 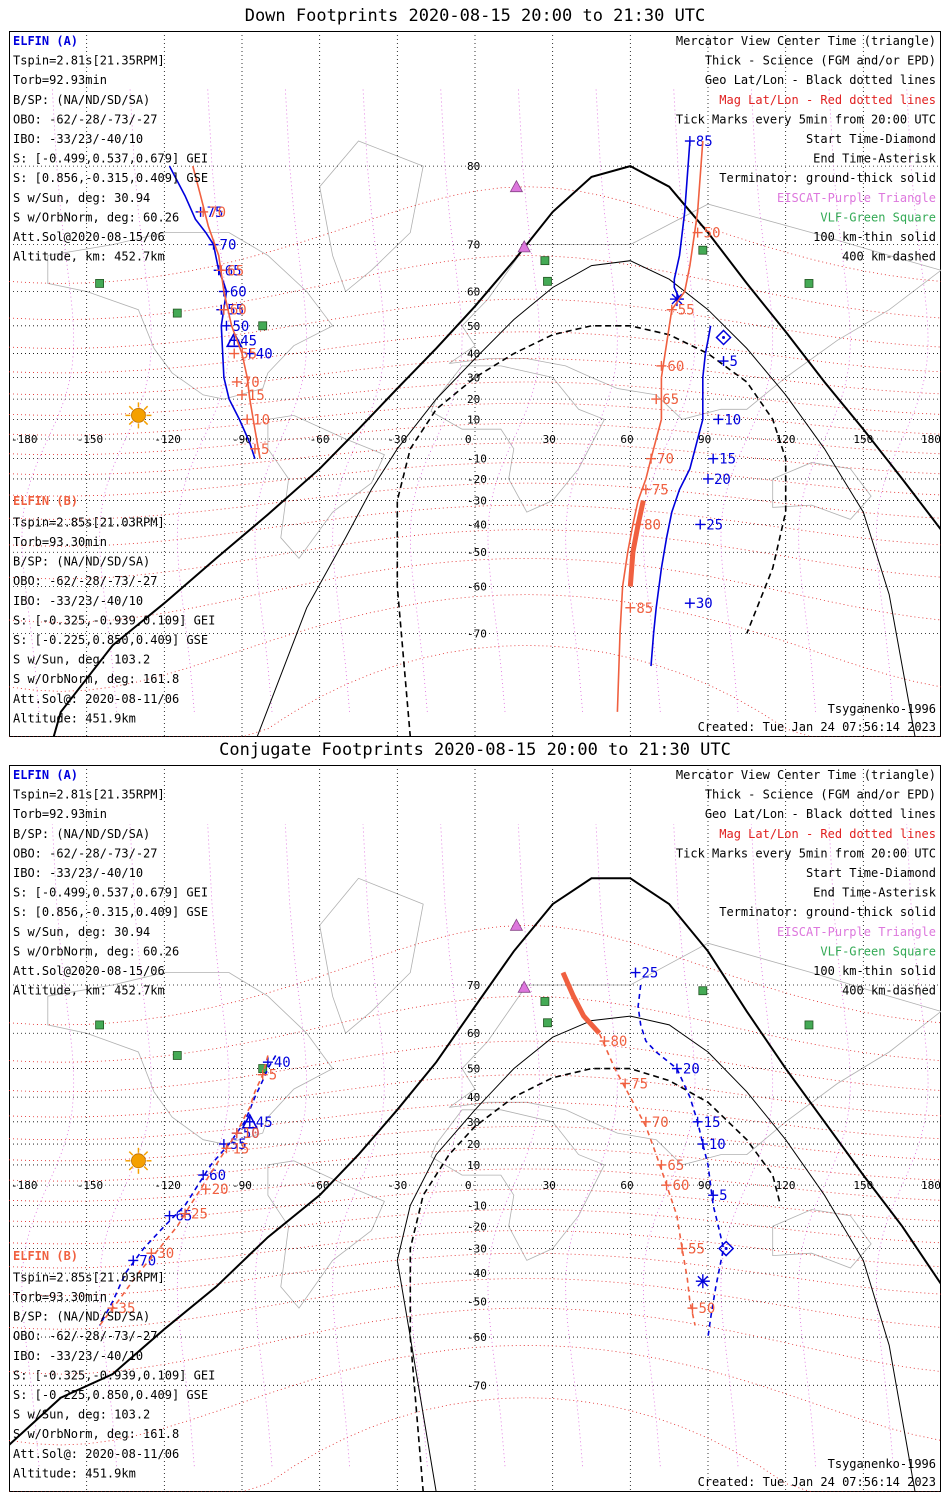 I want to click on tick-label-1: 65, so click(x=235, y=271).